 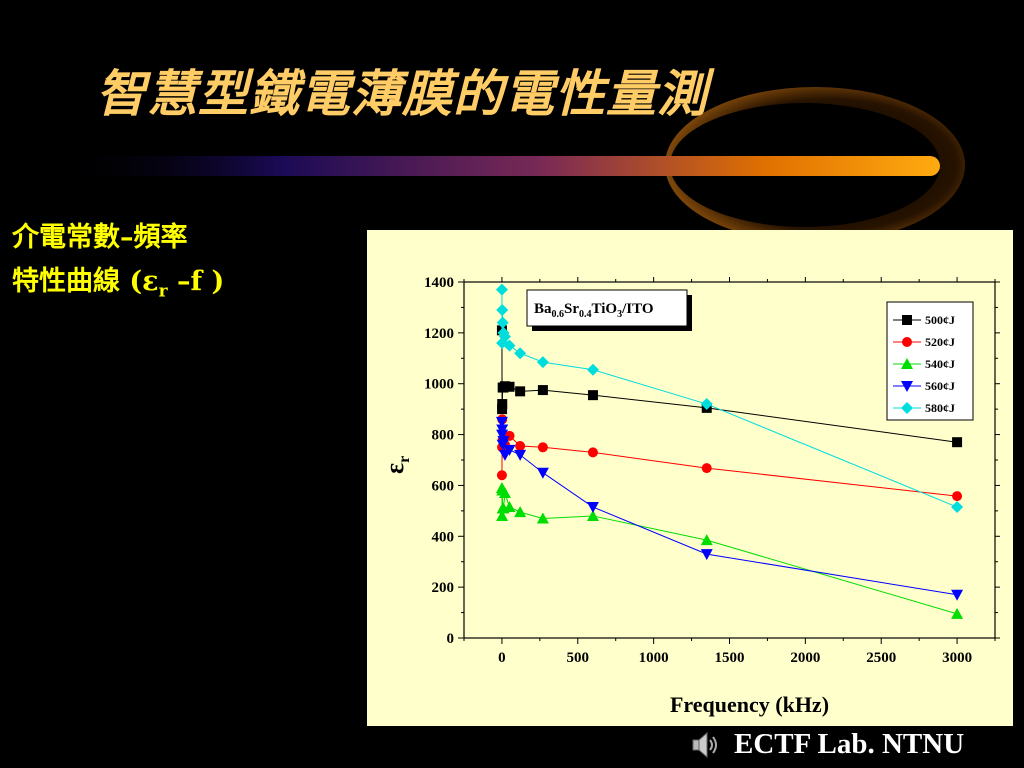 I want to click on chart-title: Ba0.6Sr0.4TiO3/ITO, so click(x=594, y=310).